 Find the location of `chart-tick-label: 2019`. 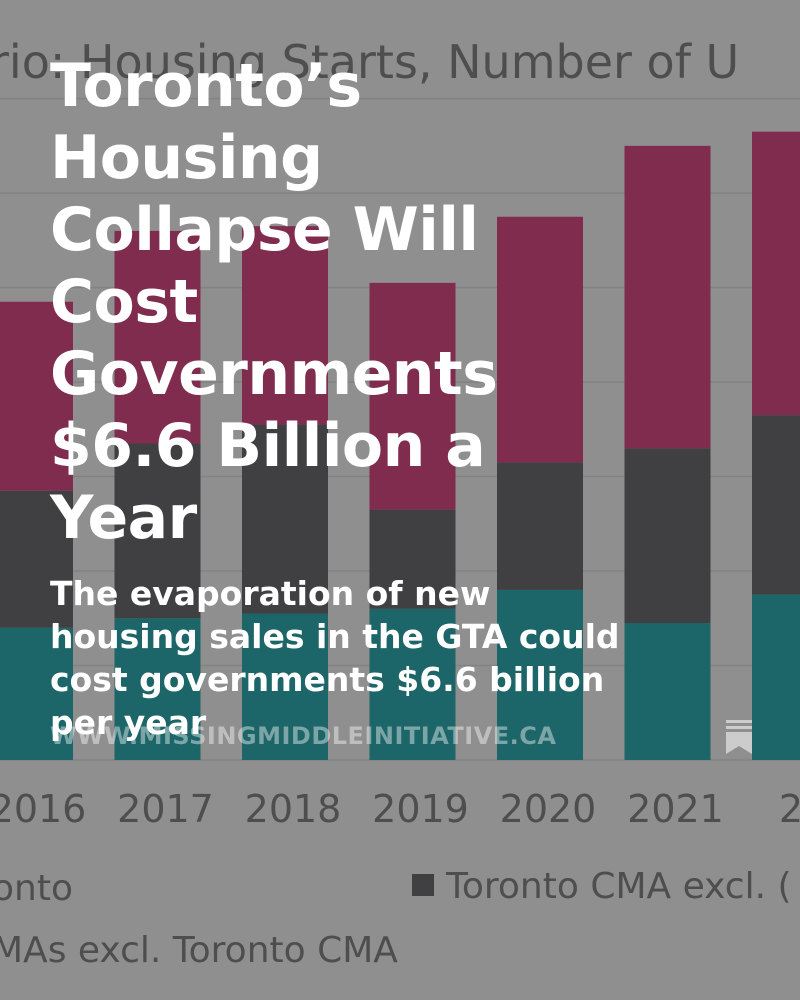

chart-tick-label: 2019 is located at coordinates (420, 809).